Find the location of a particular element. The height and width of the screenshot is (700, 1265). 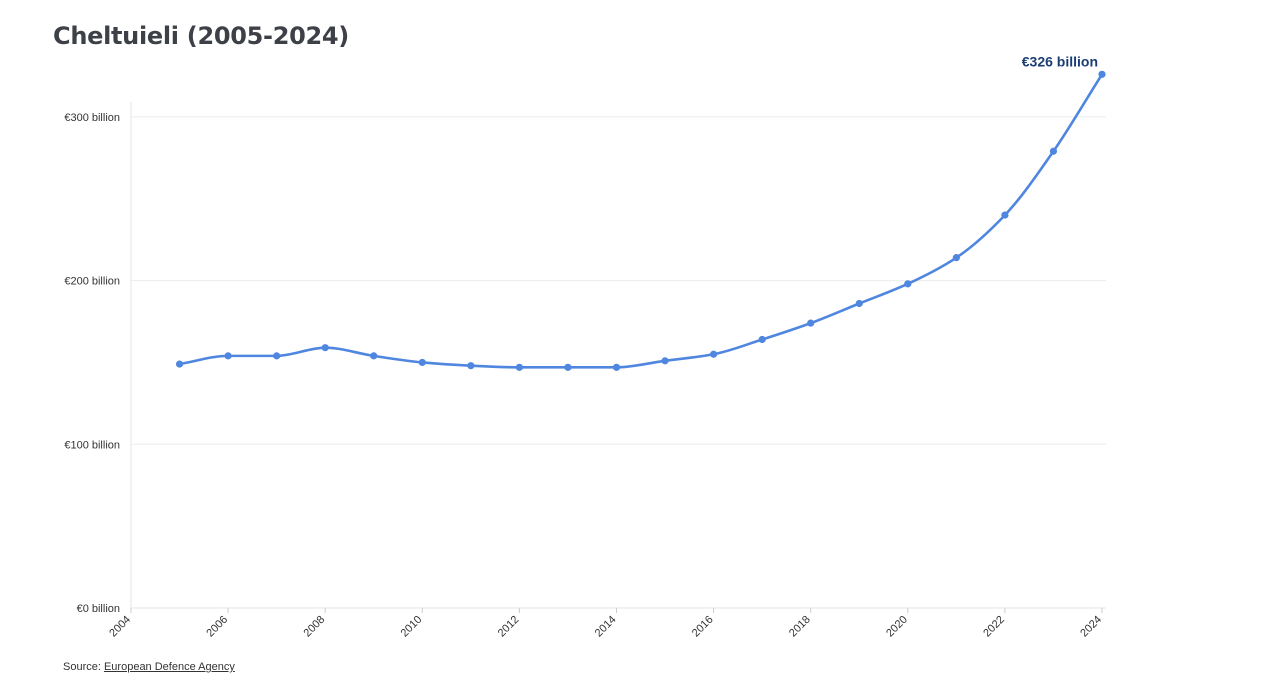

x-tick-label: 2016 is located at coordinates (703, 627).